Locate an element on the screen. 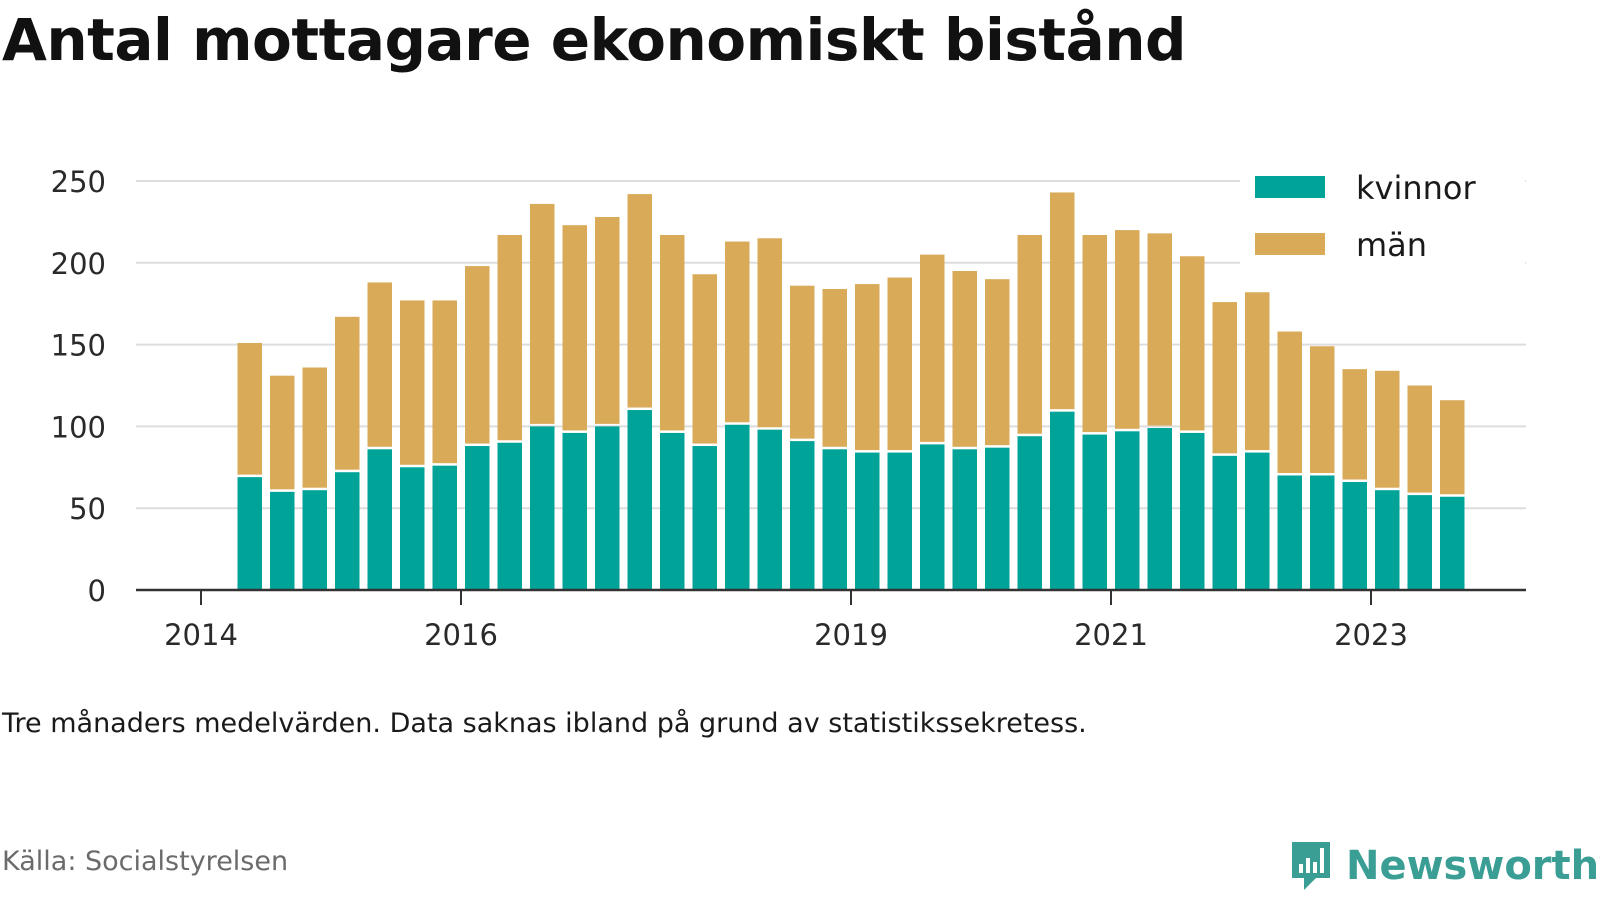  legend-label-man: män is located at coordinates (1391, 245).